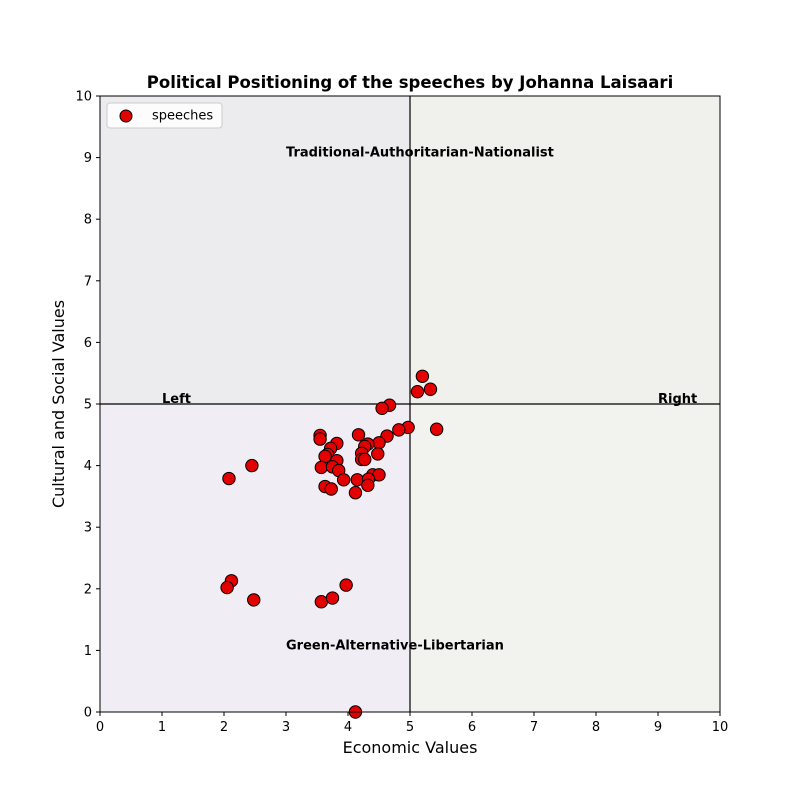  I want to click on y-tick-label: 5, so click(88, 405).